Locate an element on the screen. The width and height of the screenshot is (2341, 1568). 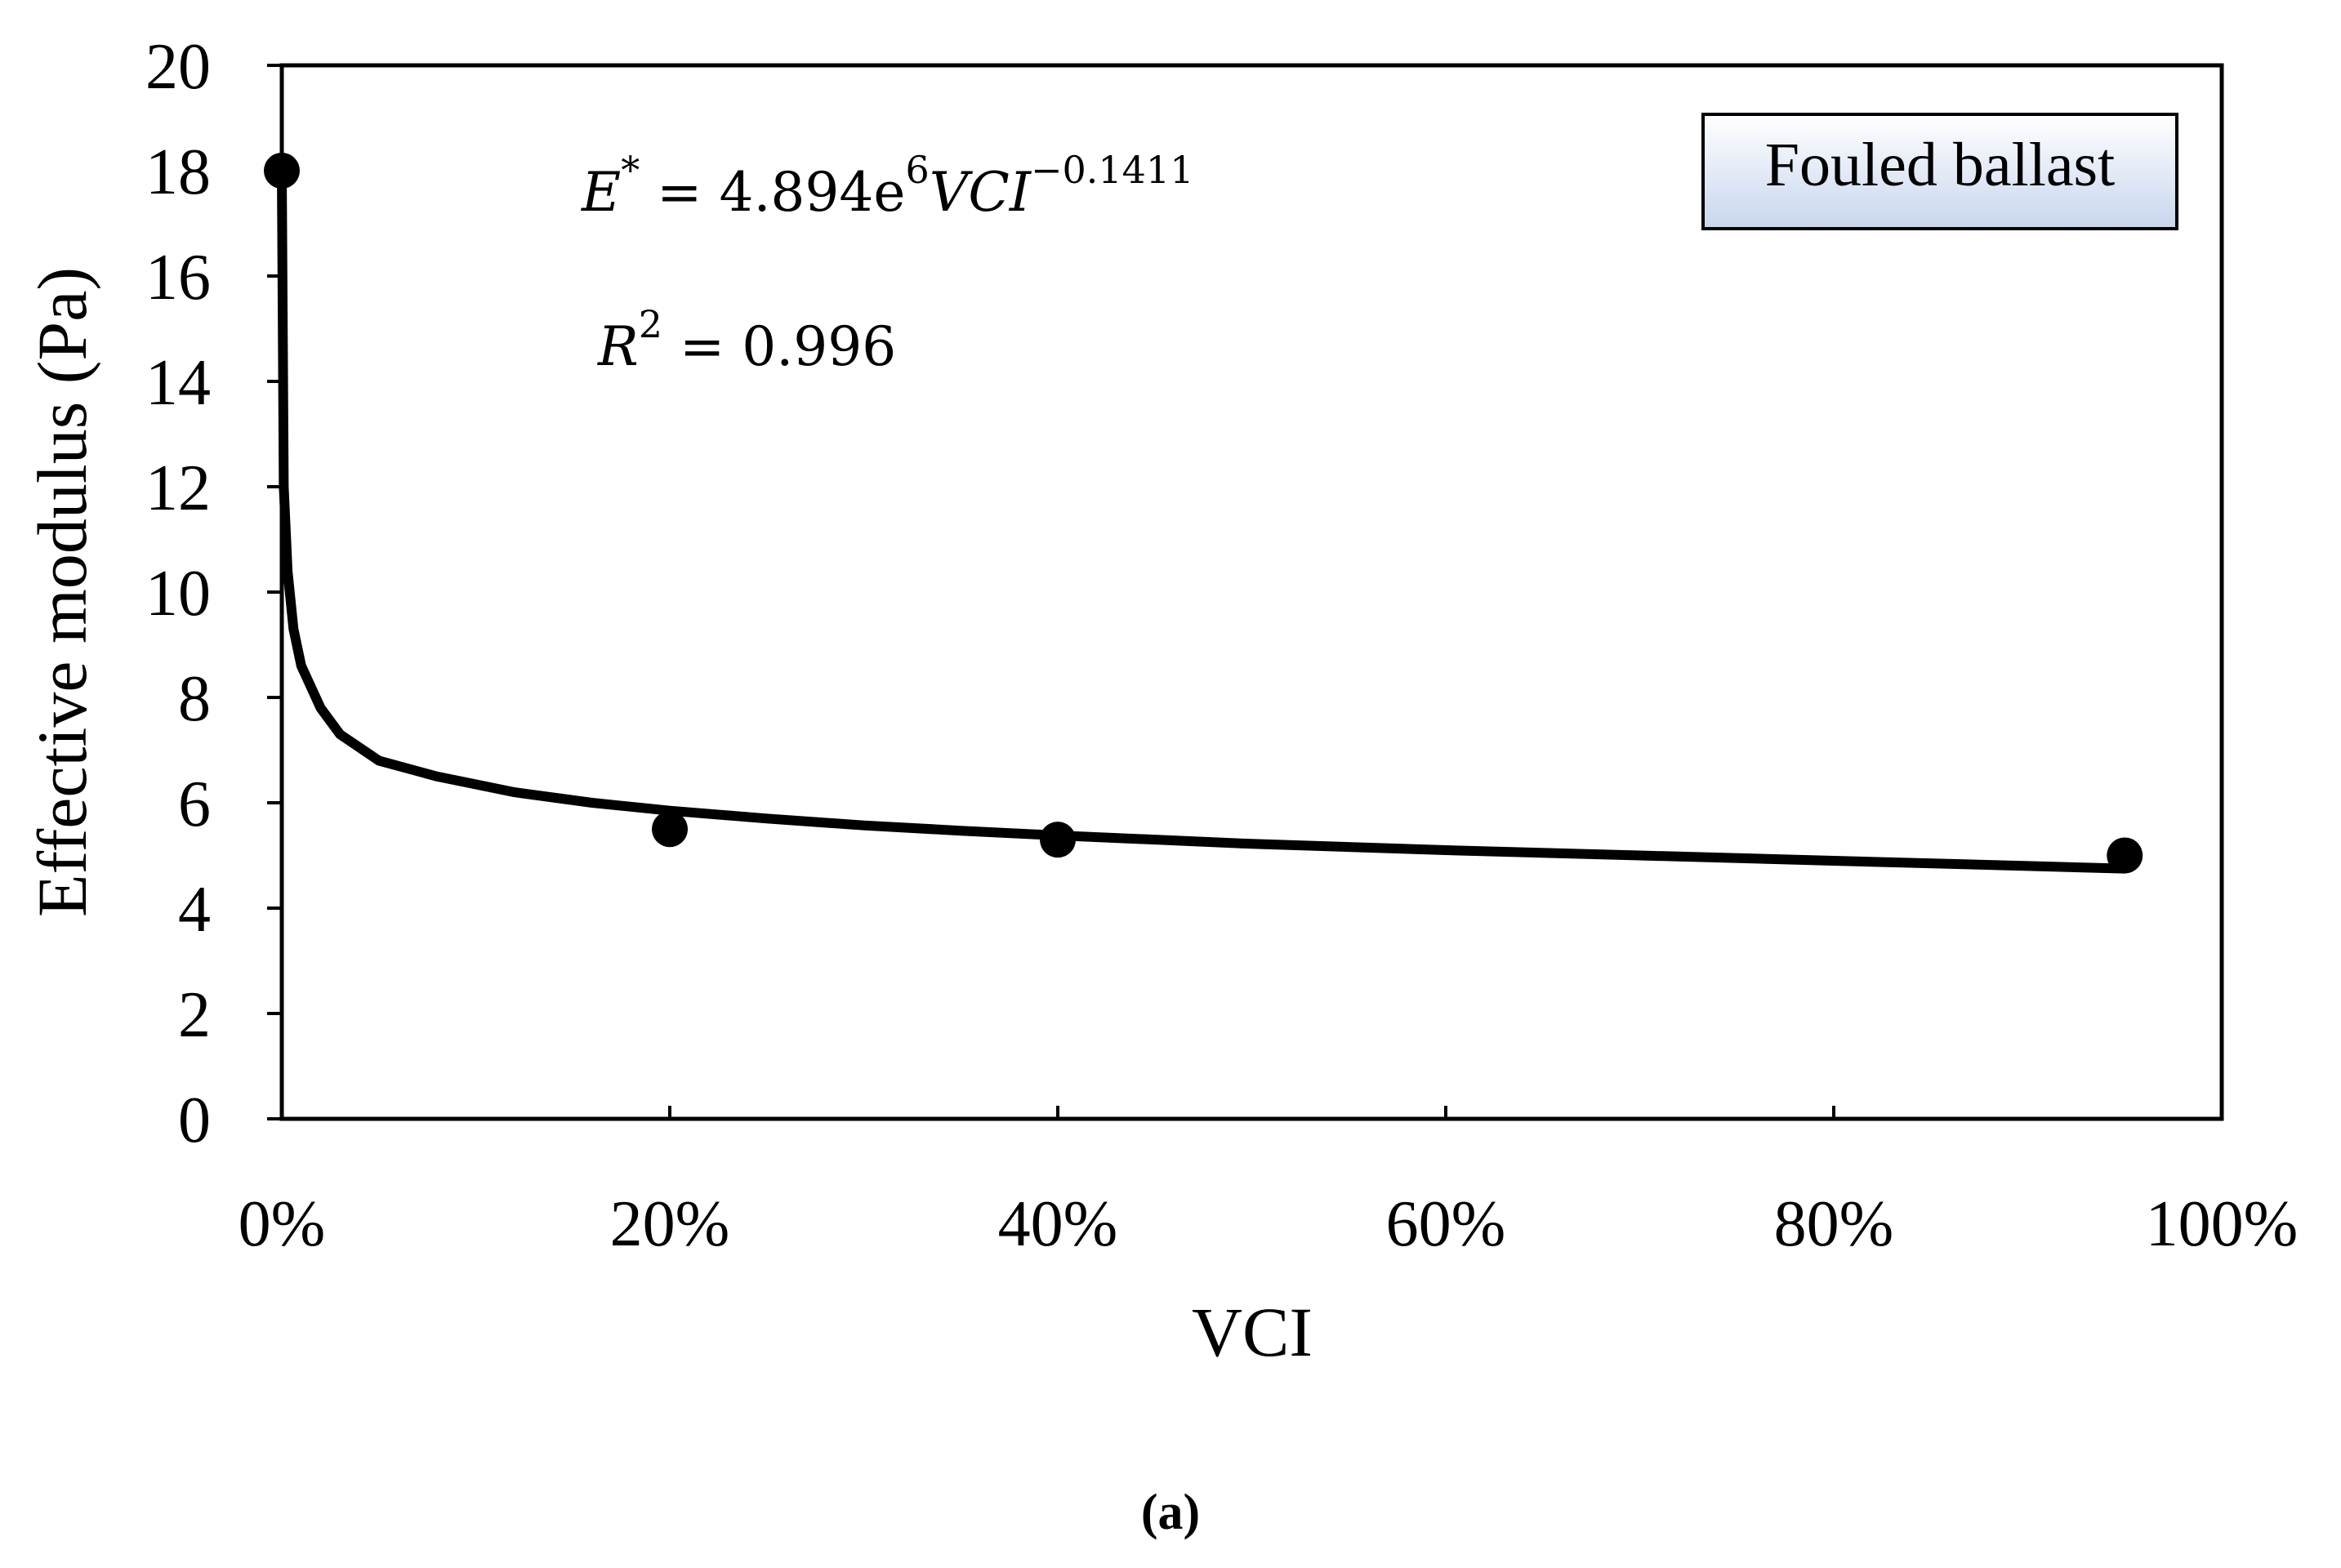
equation-annotation: E* = 4.894e6VCI−0.1411 is located at coordinates (887, 186).